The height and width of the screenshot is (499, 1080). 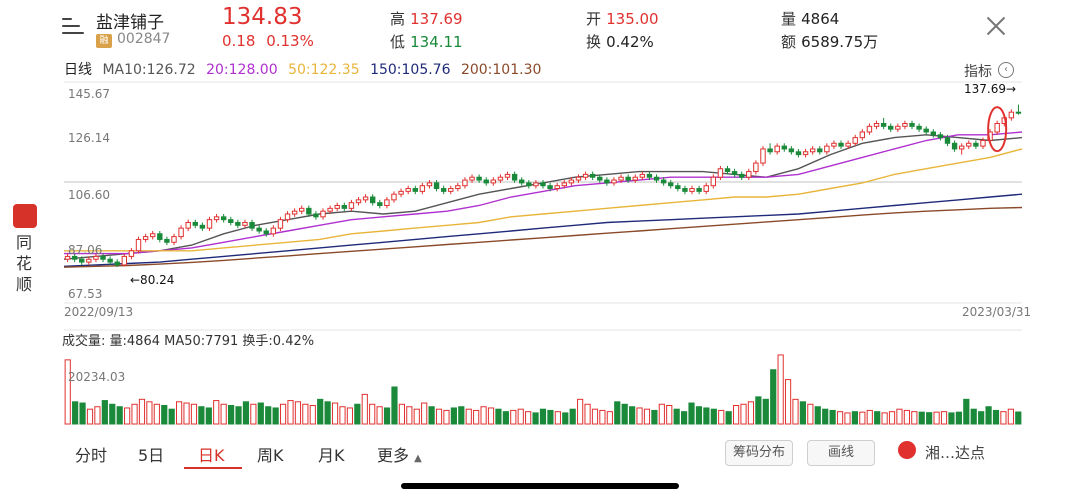 I want to click on margin-tag: 融, so click(x=104, y=41).